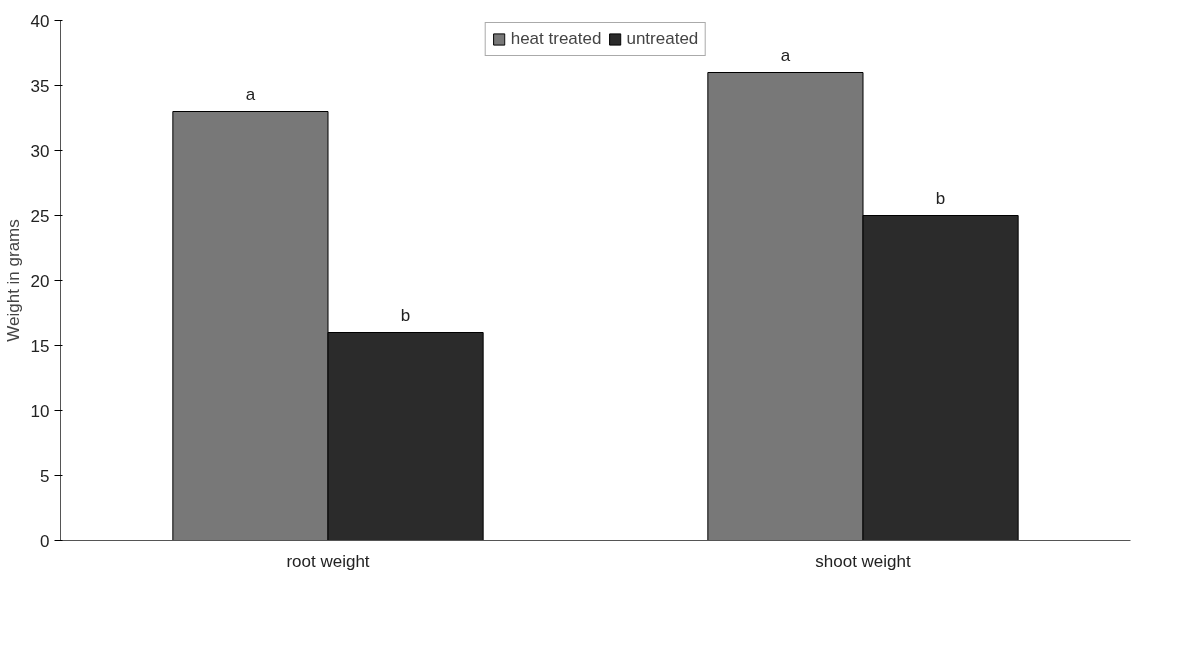 This screenshot has height=648, width=1186. Describe the element at coordinates (328, 561) in the screenshot. I see `x-tick-label: root weight` at that location.